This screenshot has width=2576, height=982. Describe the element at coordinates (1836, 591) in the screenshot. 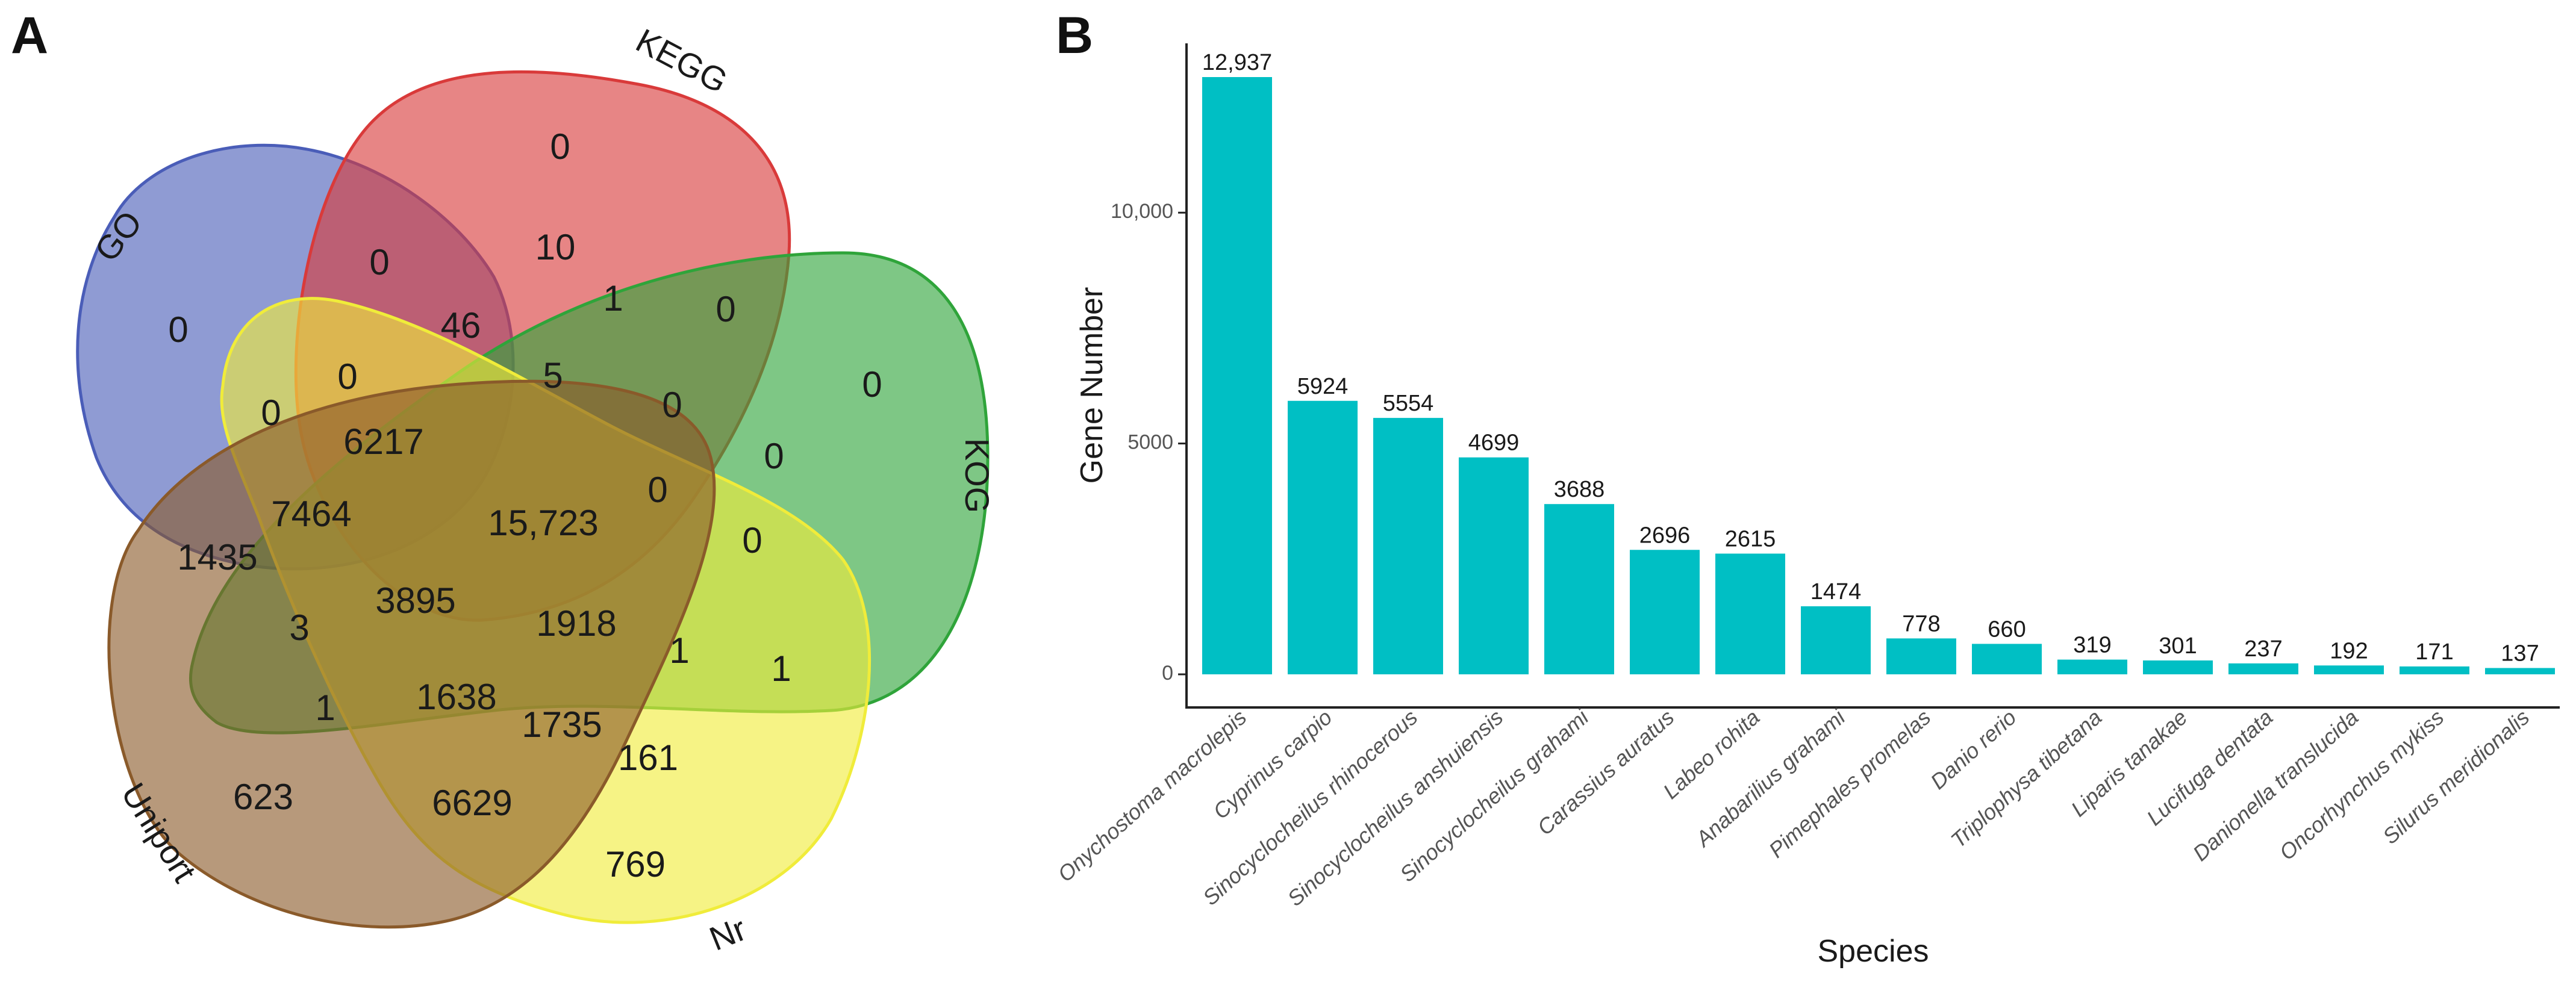

I see `bar-value-label: 1474` at that location.